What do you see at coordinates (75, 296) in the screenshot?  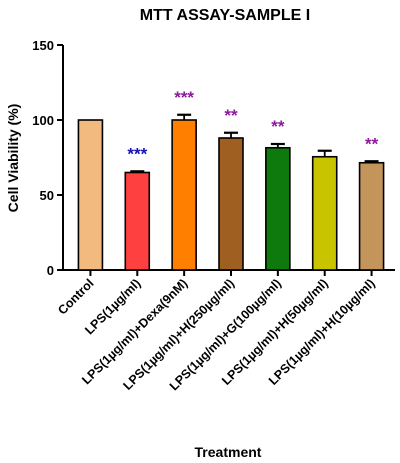 I see `x-tick-label: Control` at bounding box center [75, 296].